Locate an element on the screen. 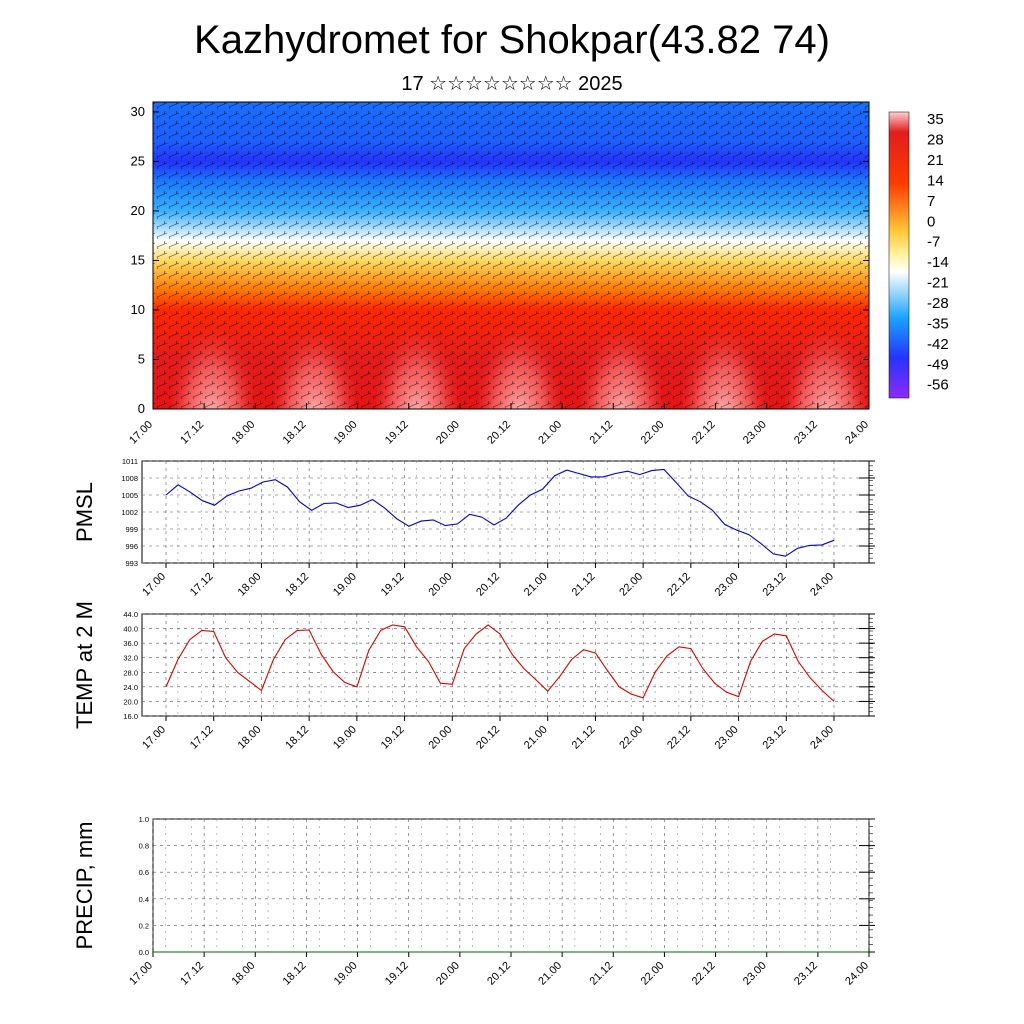  colorbar-label: -35 is located at coordinates (938, 323).